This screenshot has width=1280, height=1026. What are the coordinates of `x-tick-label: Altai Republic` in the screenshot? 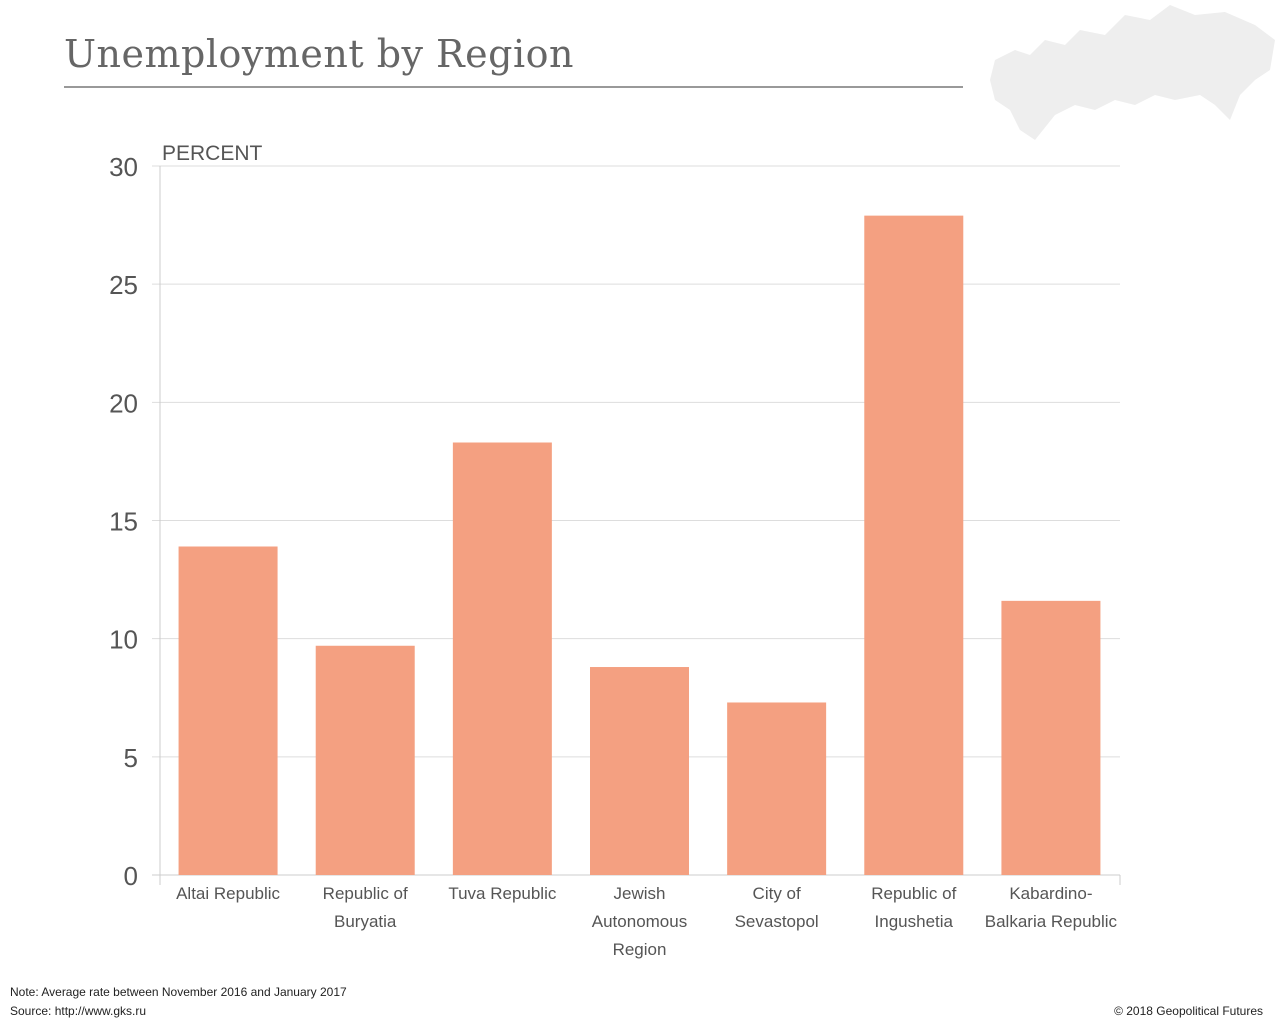 It's located at (228, 893).